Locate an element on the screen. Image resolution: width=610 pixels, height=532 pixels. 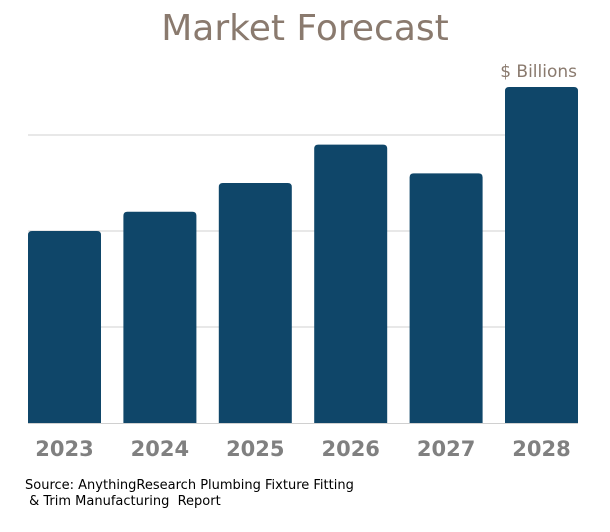
bar-2027 is located at coordinates (446, 298).